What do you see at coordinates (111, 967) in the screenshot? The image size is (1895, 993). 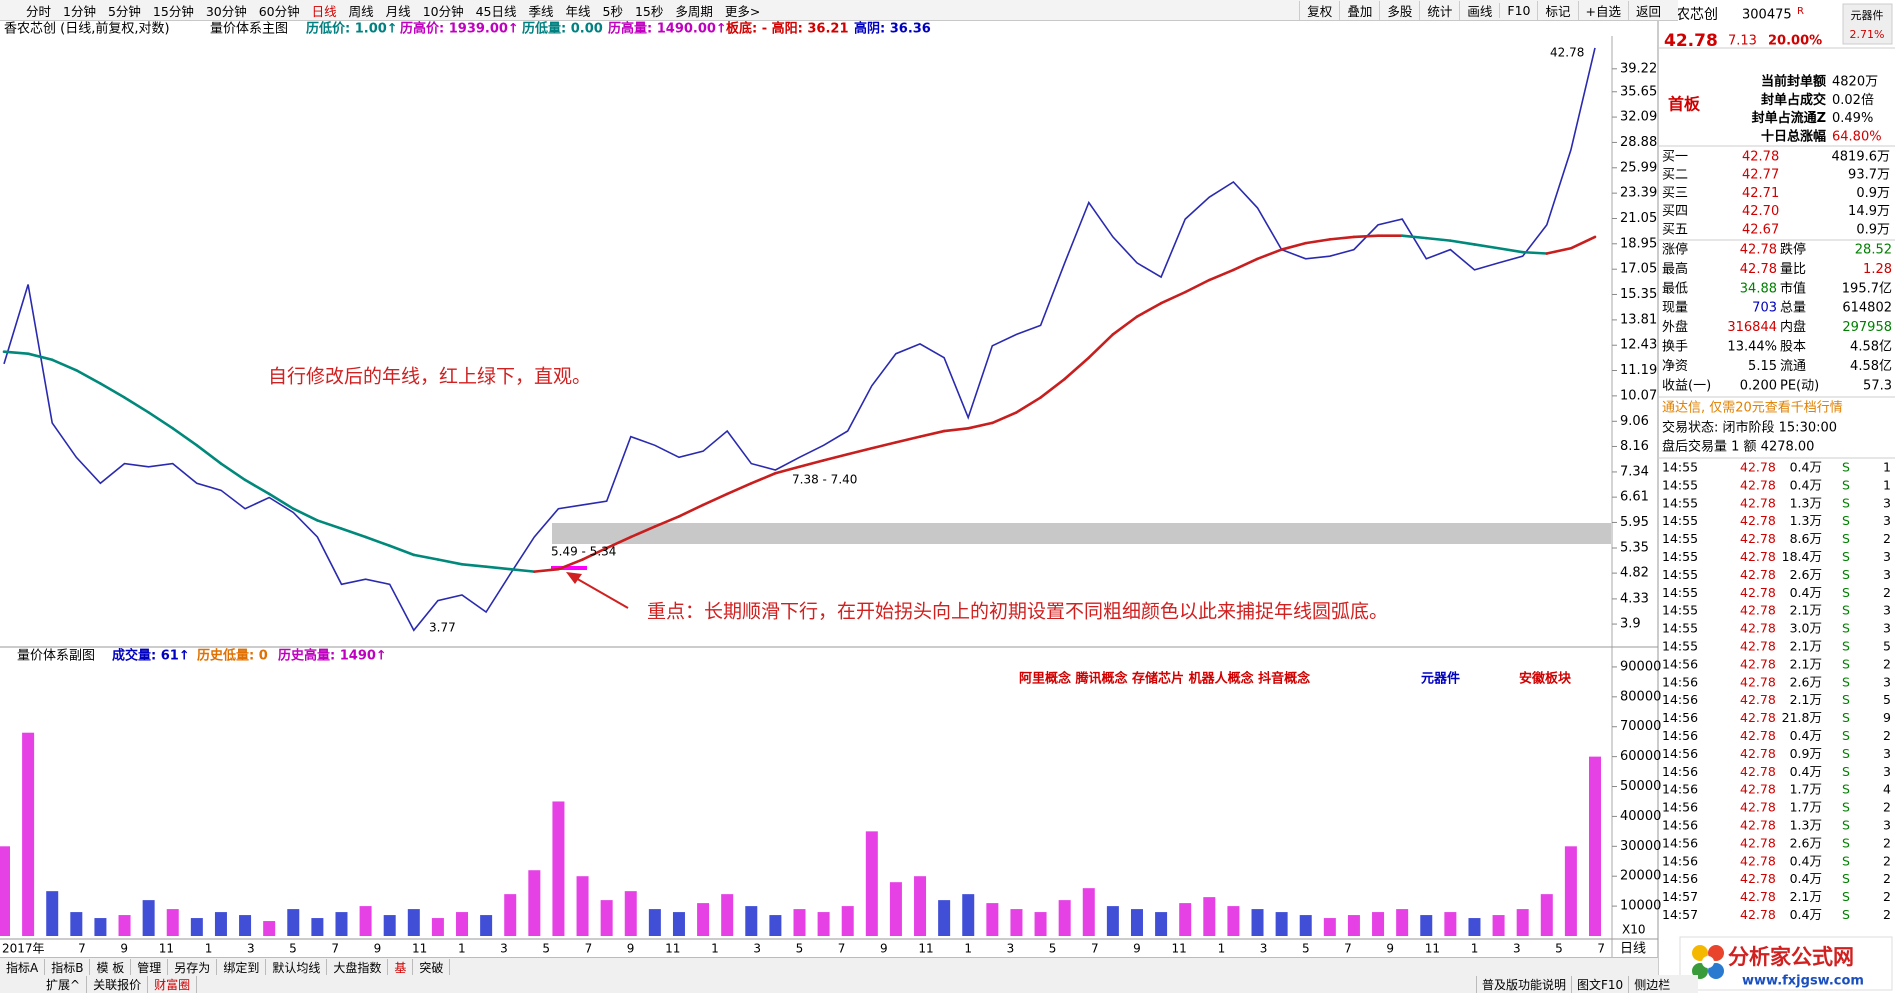 I see `tab: 模 板` at bounding box center [111, 967].